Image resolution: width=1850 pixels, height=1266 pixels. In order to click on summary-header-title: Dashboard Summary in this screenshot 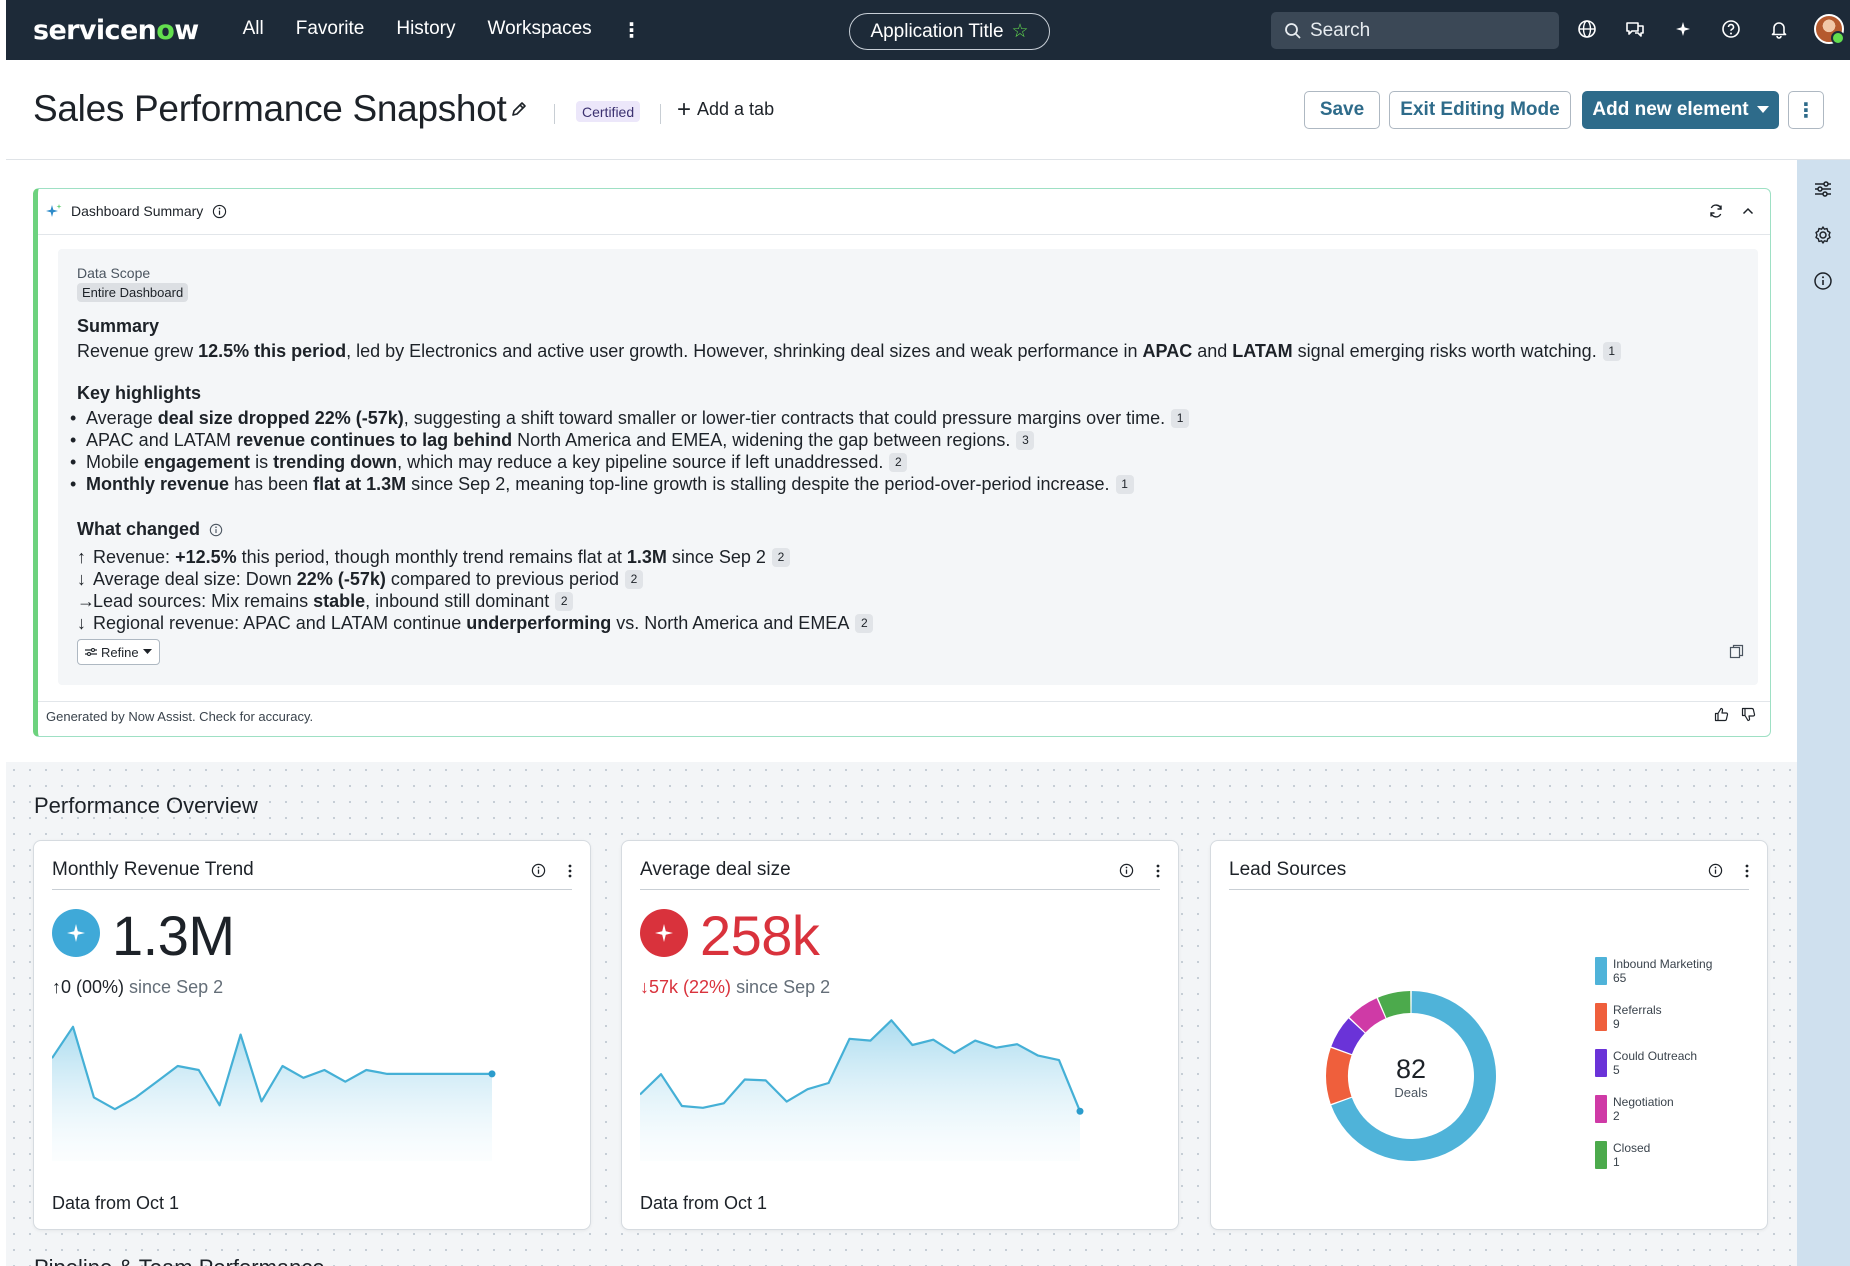, I will do `click(137, 211)`.